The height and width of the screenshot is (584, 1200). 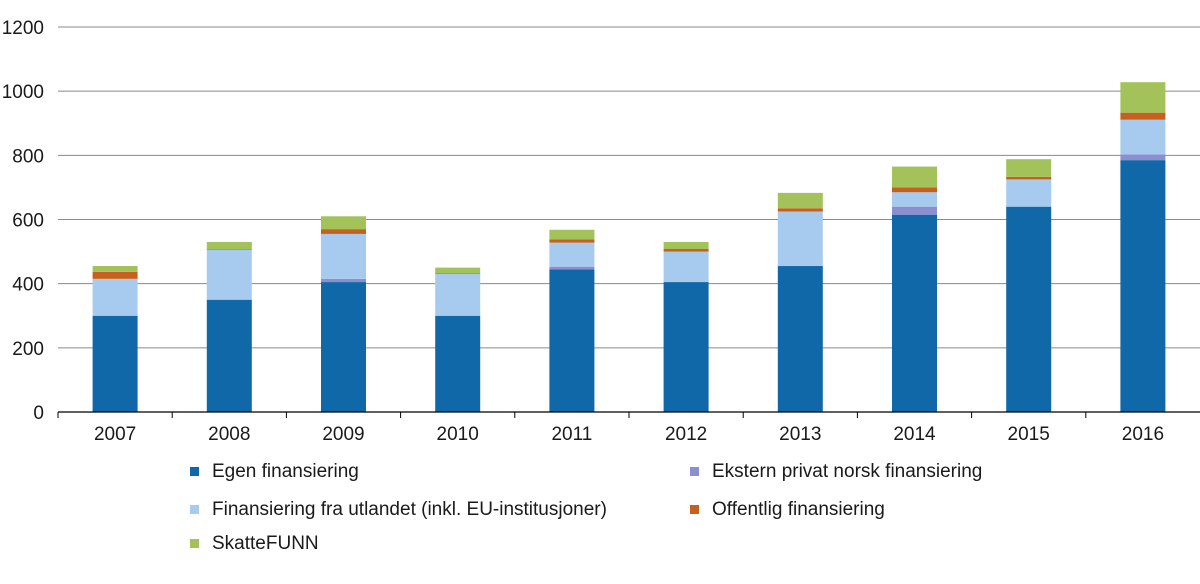 I want to click on y-tick-label: 1200, so click(x=23, y=28).